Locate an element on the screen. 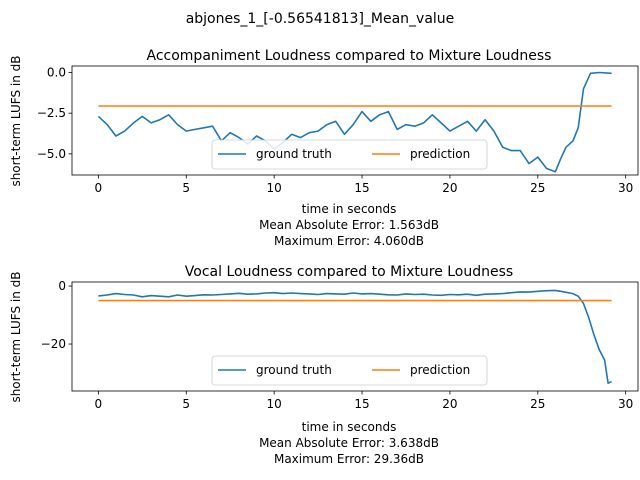 This screenshot has height=480, width=640. mae-note: Mean Absolute Error: 3.638dB is located at coordinates (349, 443).